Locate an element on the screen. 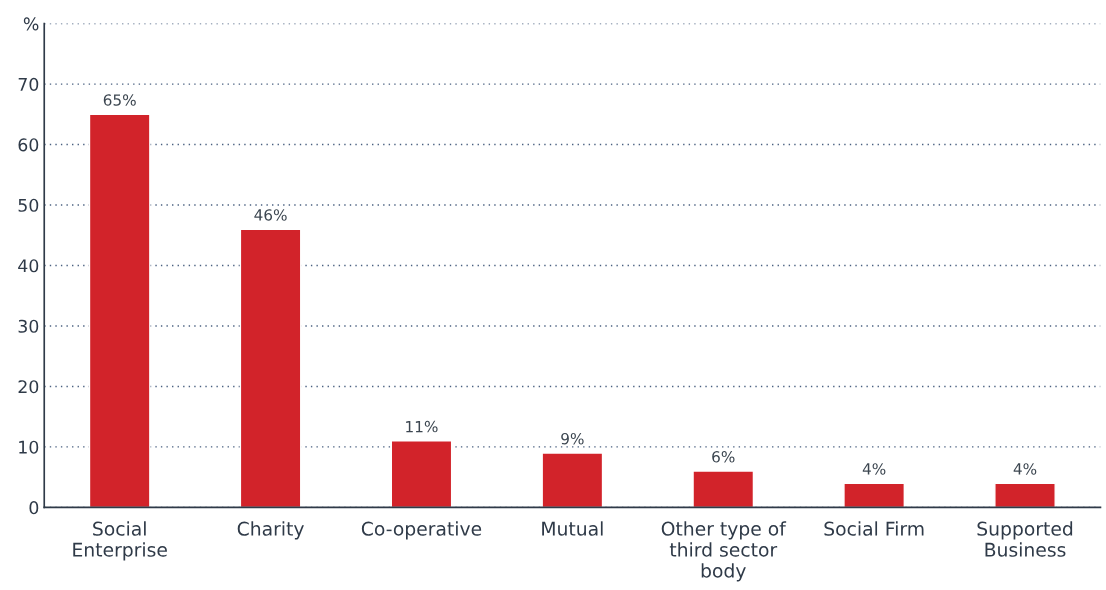 The height and width of the screenshot is (590, 1106). y-tick-label: 50 is located at coordinates (28, 205).